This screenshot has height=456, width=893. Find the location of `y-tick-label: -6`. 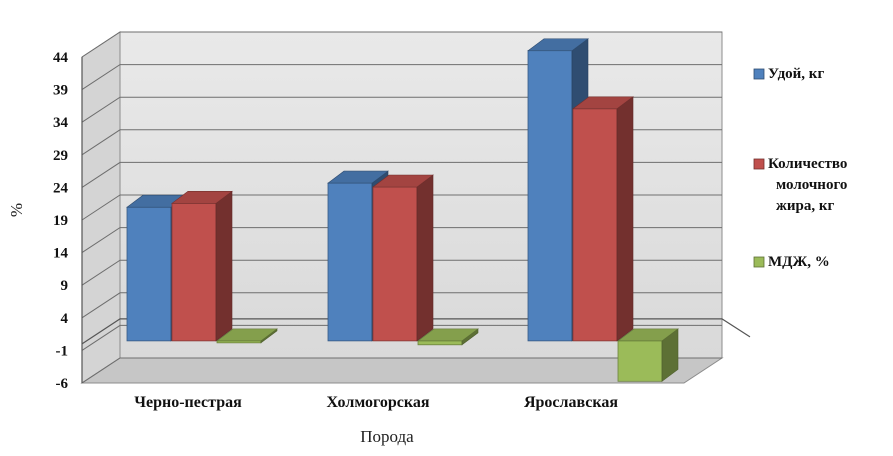

y-tick-label: -6 is located at coordinates (62, 384).